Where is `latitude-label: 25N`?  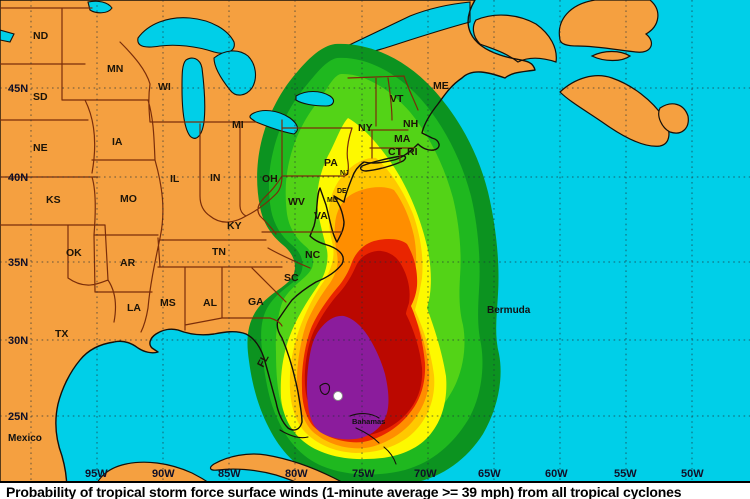
latitude-label: 25N is located at coordinates (18, 417).